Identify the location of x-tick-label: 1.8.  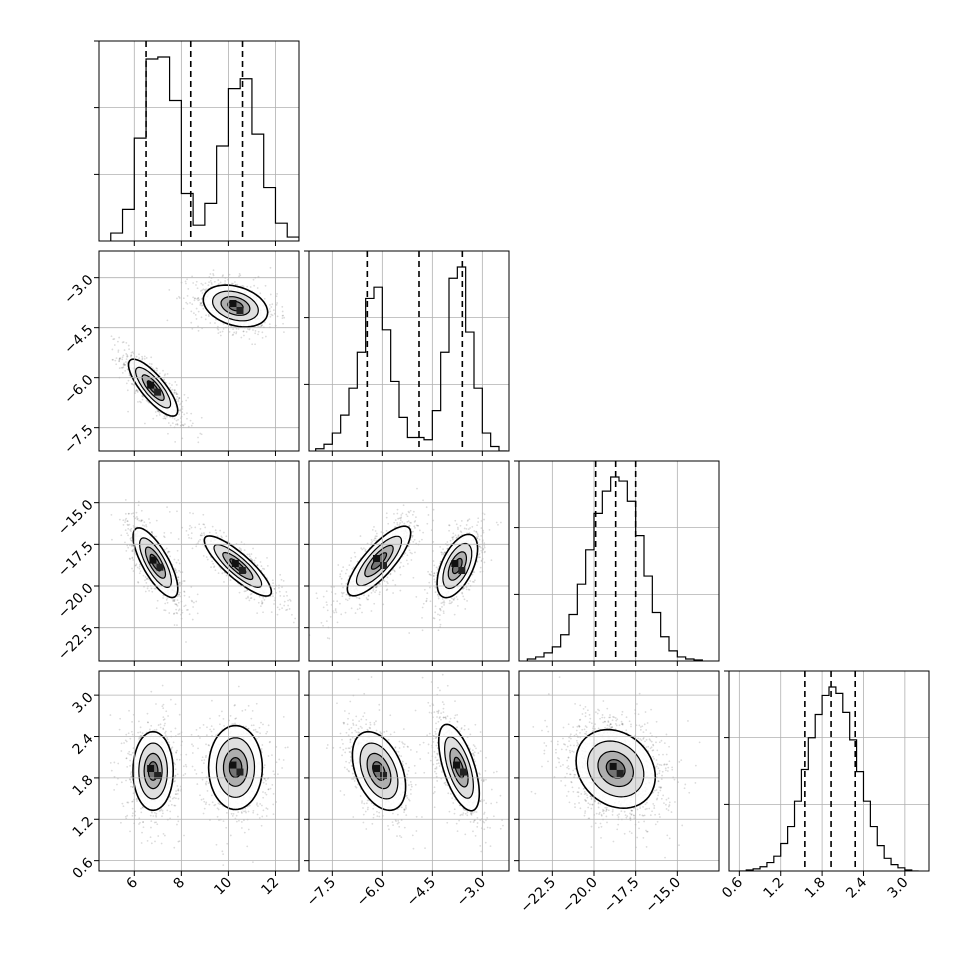
(815, 888).